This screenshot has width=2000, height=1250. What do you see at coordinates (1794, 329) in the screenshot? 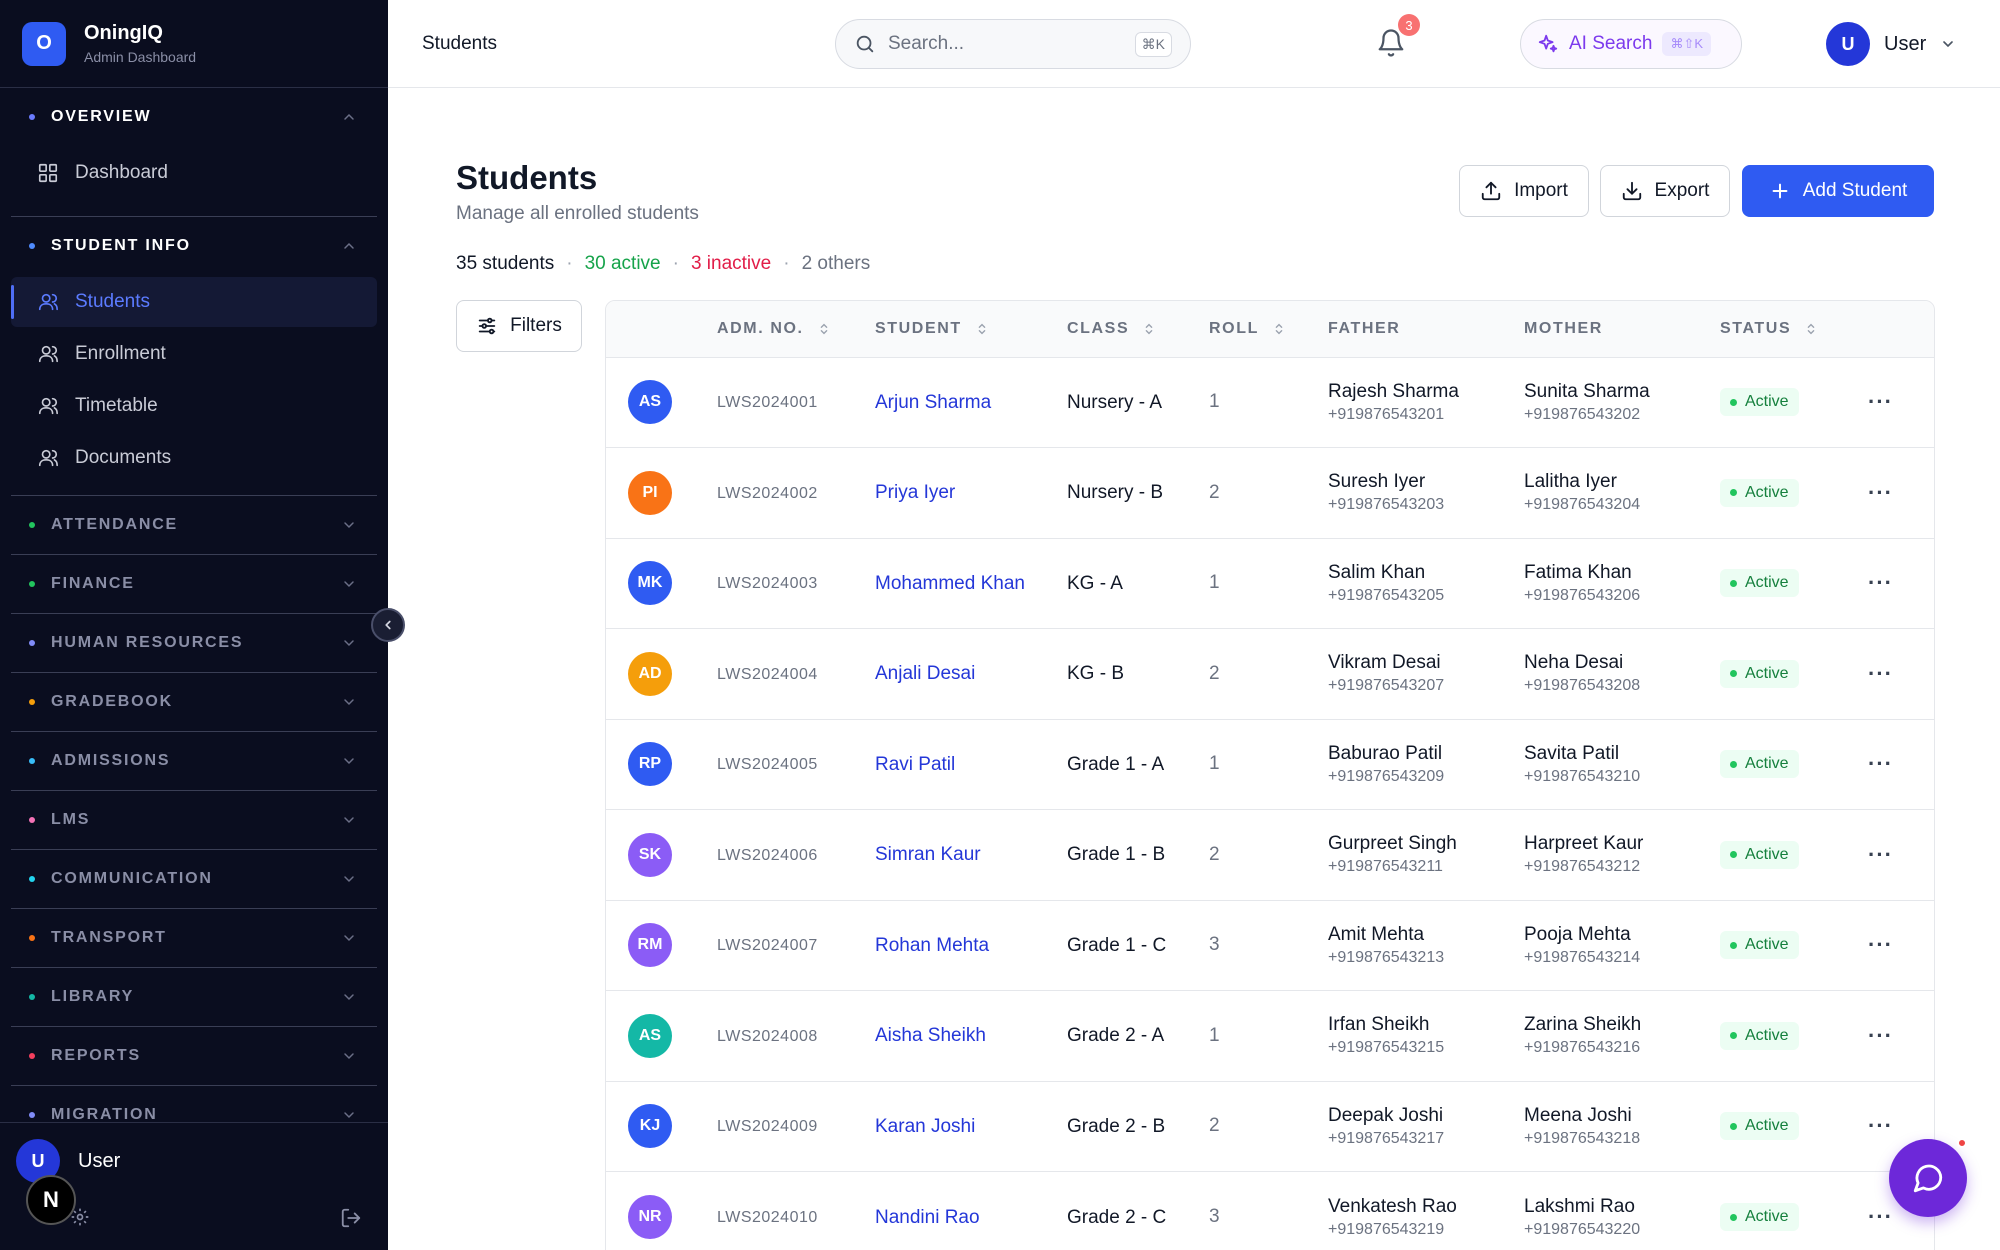
I see `column-header-status: STATUS` at bounding box center [1794, 329].